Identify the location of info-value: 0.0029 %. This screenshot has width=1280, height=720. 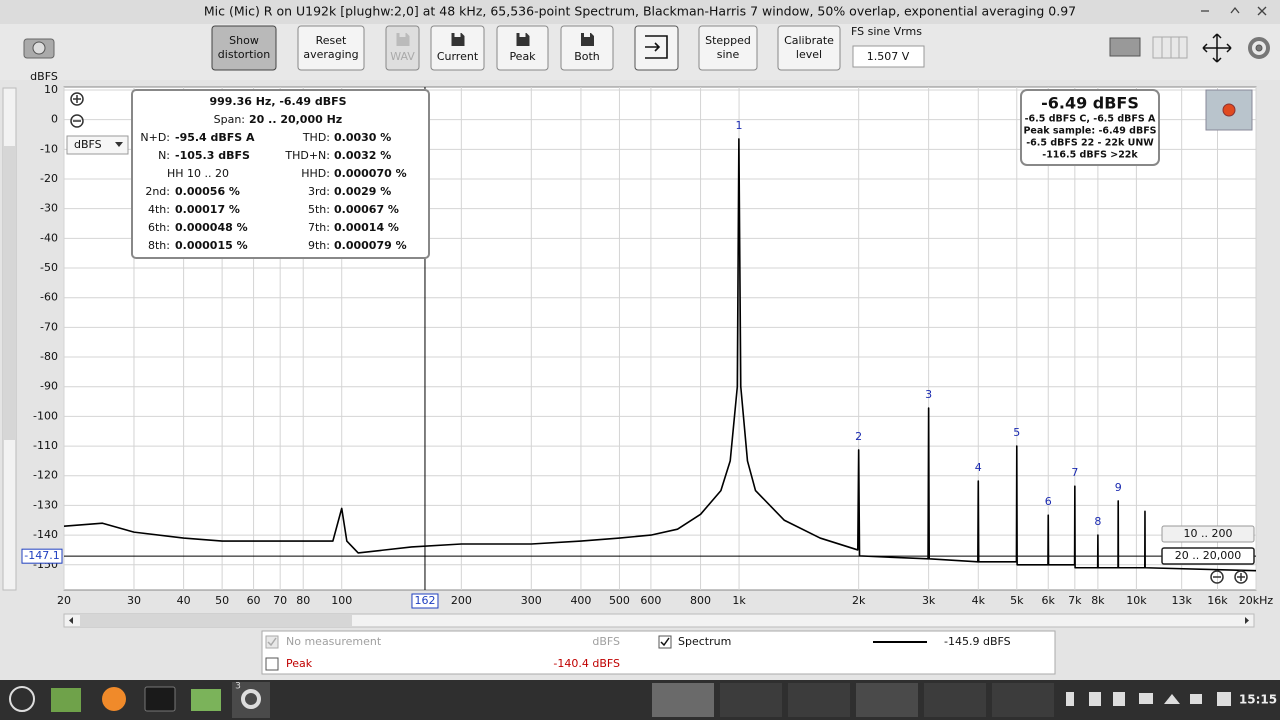
(362, 191).